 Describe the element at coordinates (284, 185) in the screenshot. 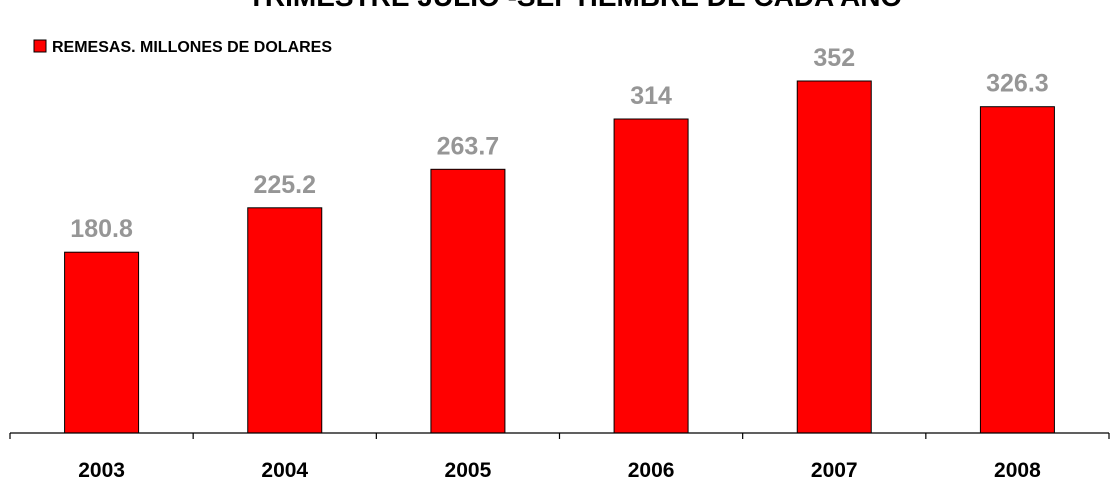

I see `value-label-2004: 225.2` at that location.